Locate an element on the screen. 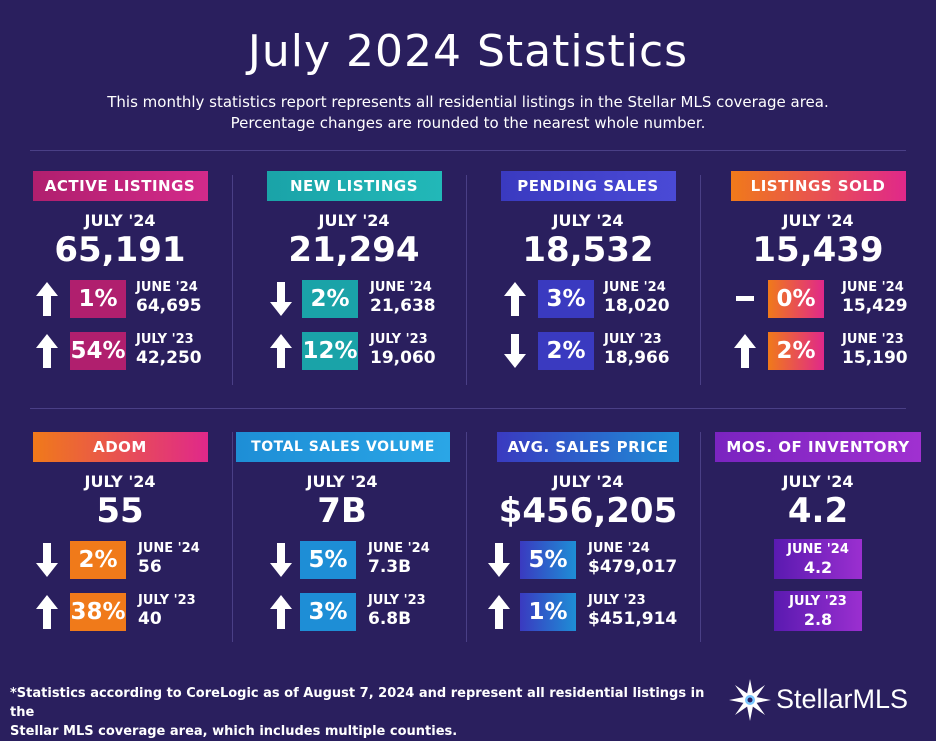 This screenshot has width=936, height=741. percent-change-badge: 54% is located at coordinates (98, 351).